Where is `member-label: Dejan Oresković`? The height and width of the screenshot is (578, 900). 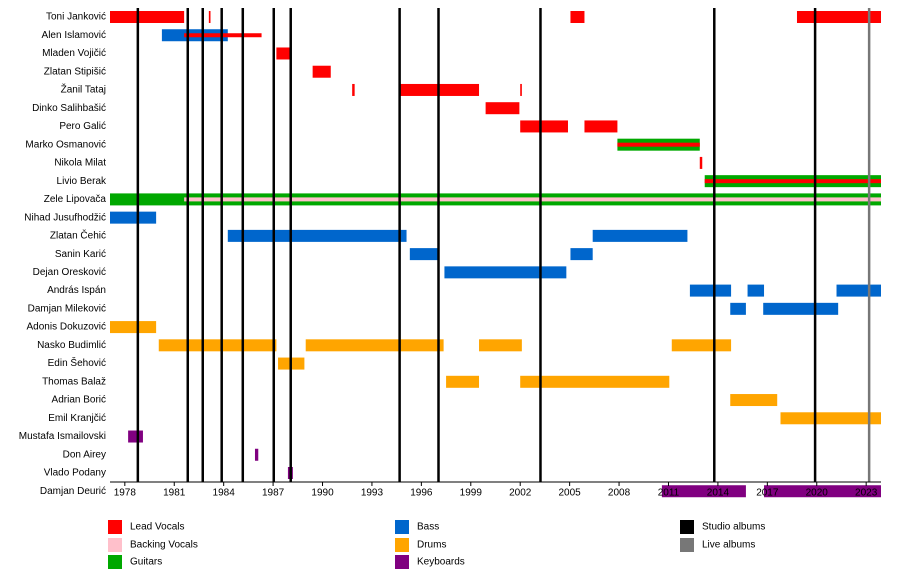 member-label: Dejan Oresković is located at coordinates (69, 272).